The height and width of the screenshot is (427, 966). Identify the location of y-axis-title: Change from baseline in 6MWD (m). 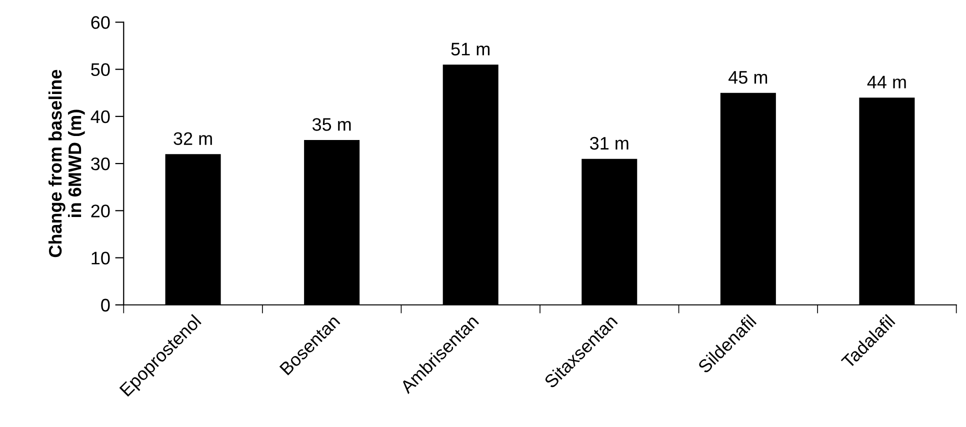
(66, 164).